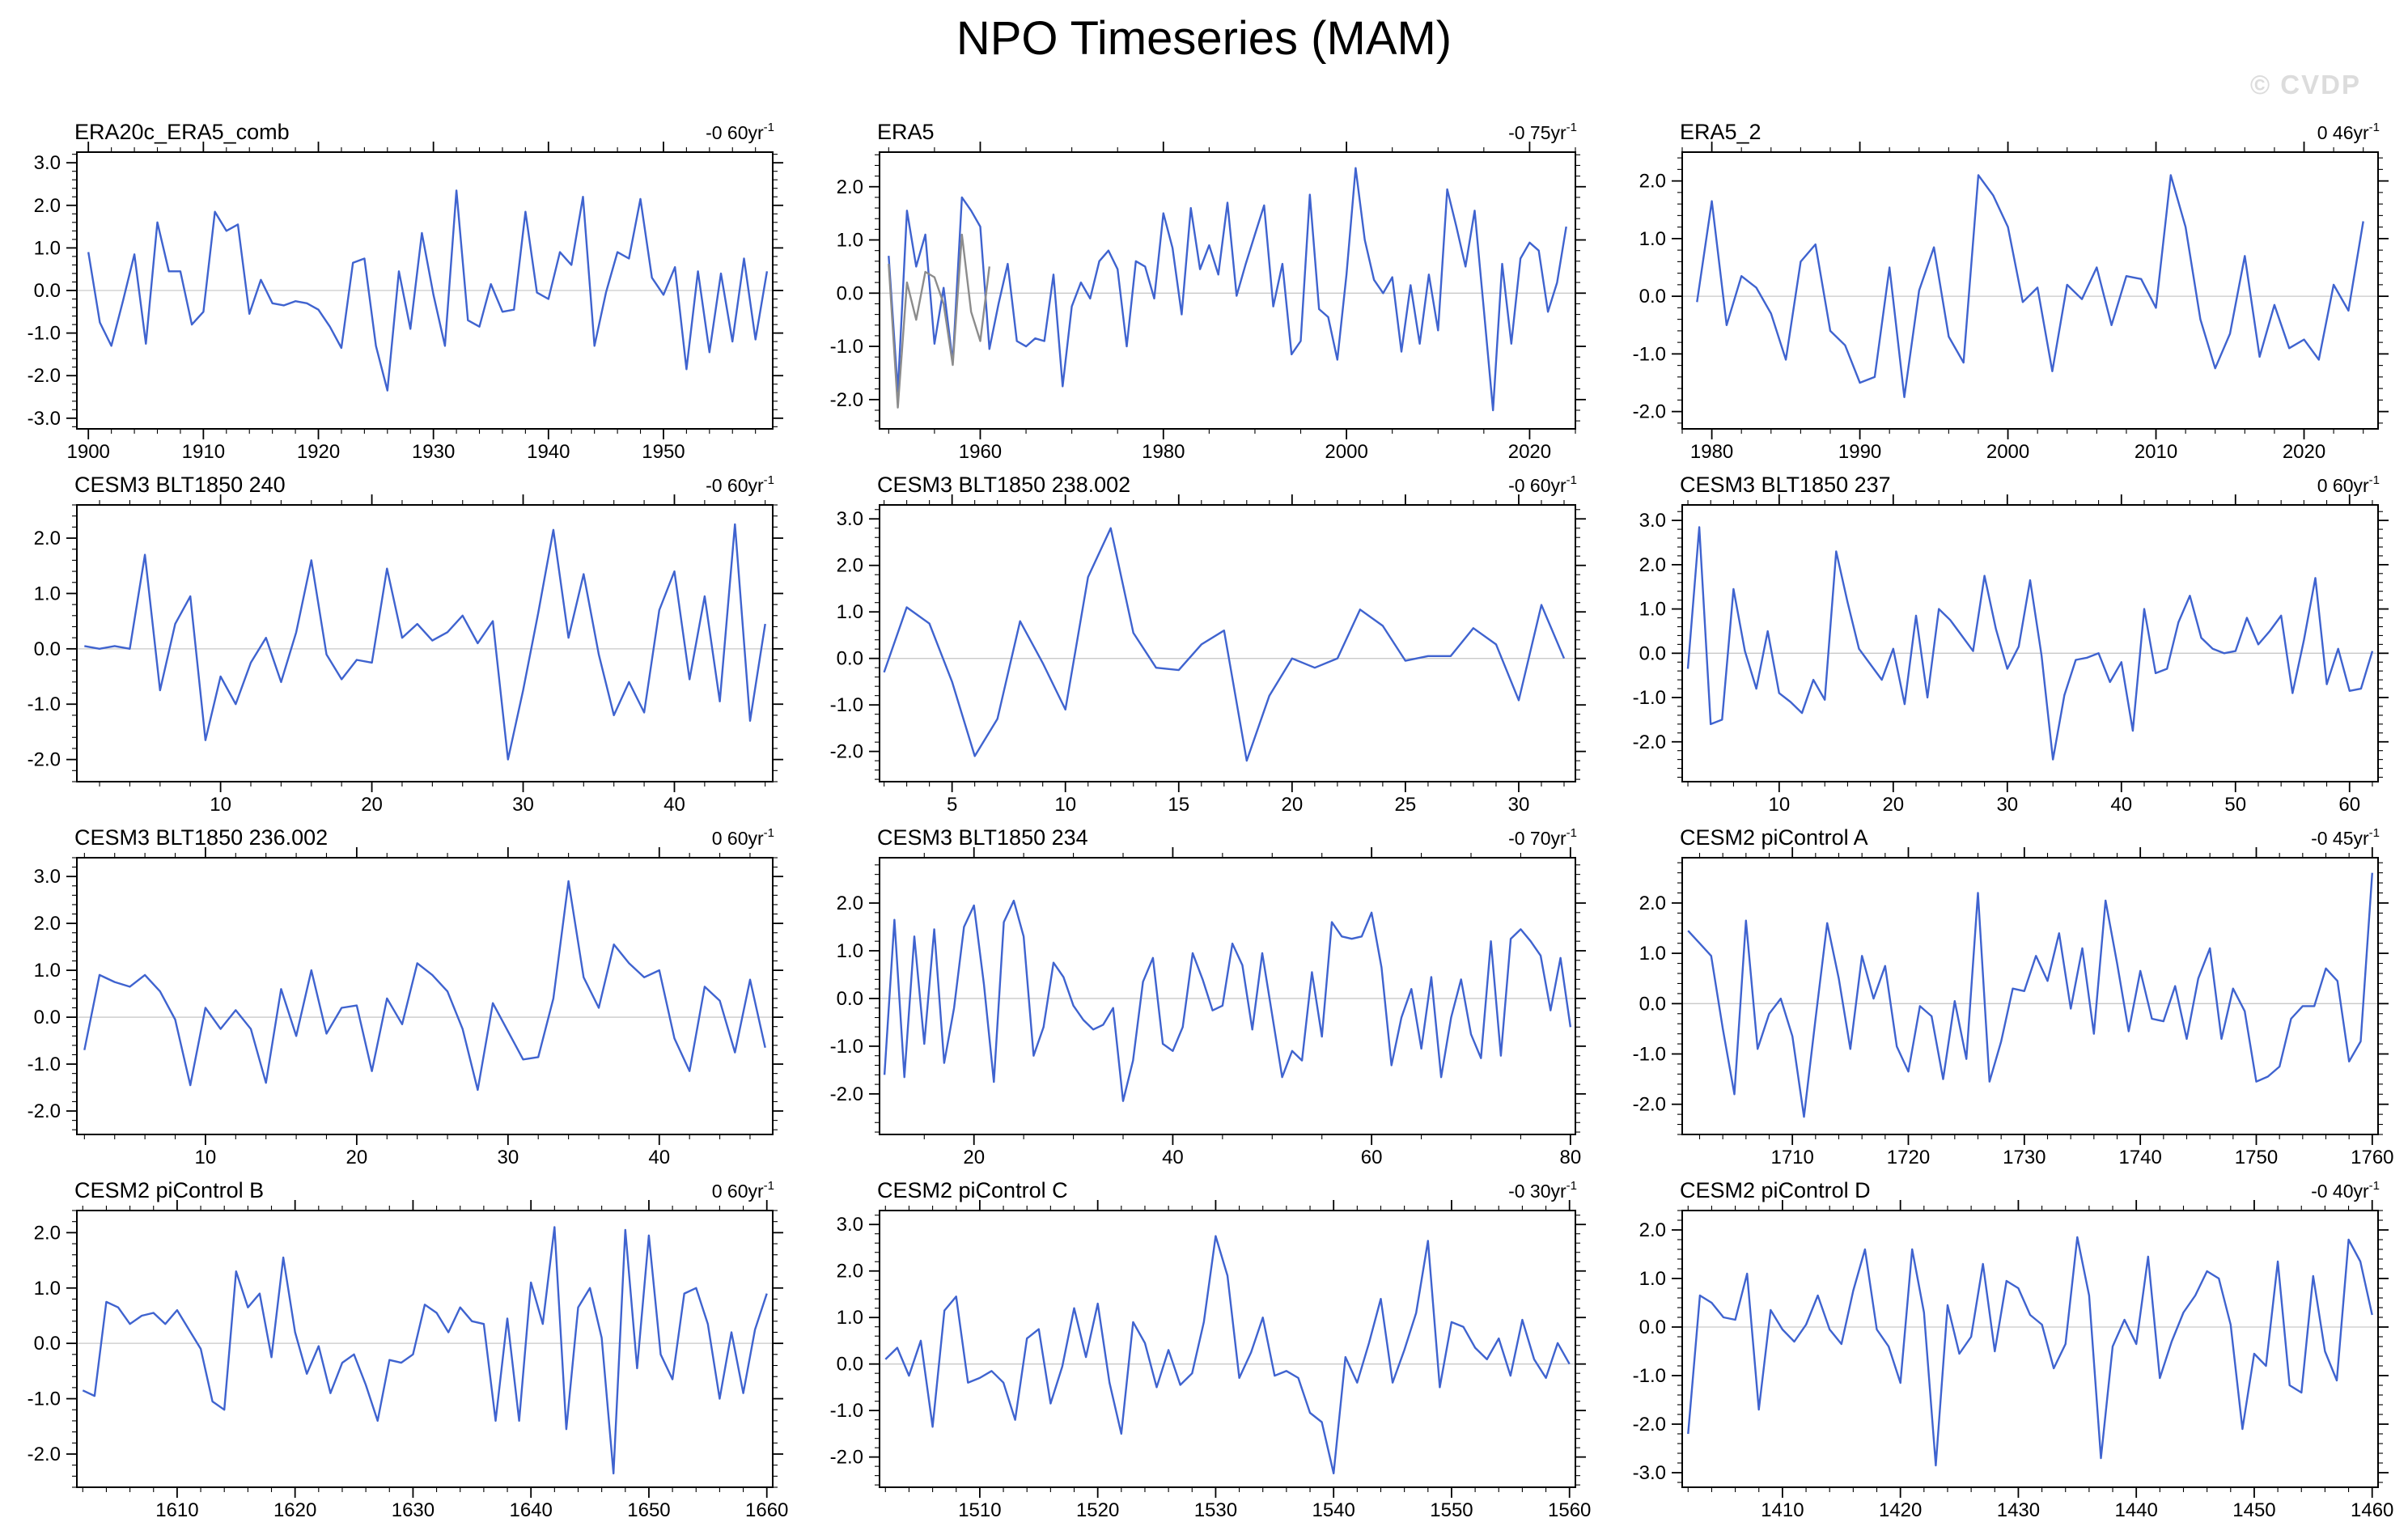 This screenshot has height=1535, width=2408. Describe the element at coordinates (2349, 805) in the screenshot. I see `x-tick-label: 60` at that location.